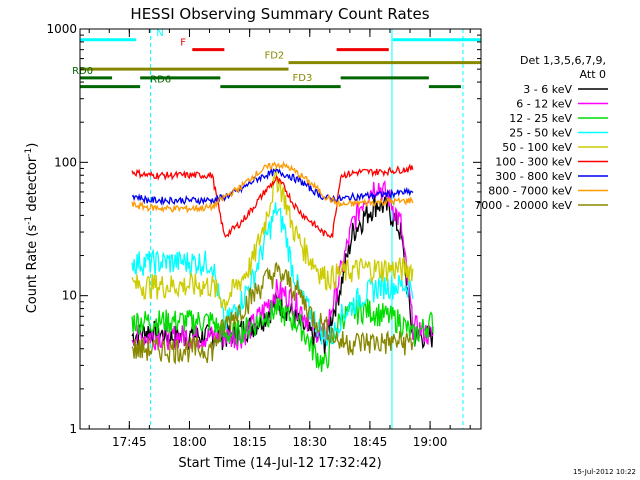  I want to click on legend-label-5: 100 - 300 keV, so click(533, 162).